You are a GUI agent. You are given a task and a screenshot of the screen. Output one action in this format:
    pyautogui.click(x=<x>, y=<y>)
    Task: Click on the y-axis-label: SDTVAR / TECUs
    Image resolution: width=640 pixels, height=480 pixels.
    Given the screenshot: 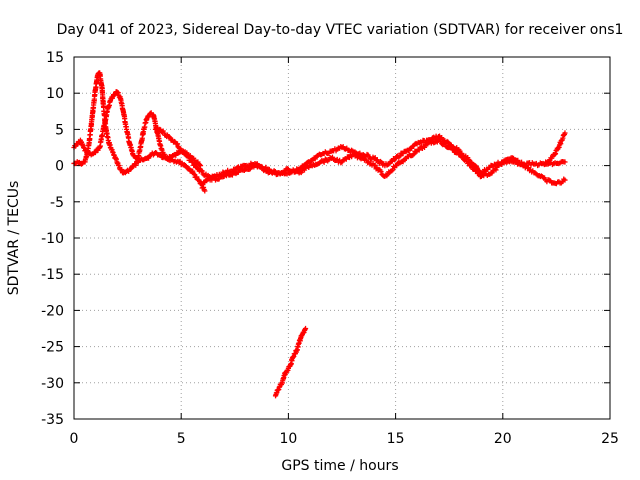 What is the action you would take?
    pyautogui.click(x=14, y=238)
    